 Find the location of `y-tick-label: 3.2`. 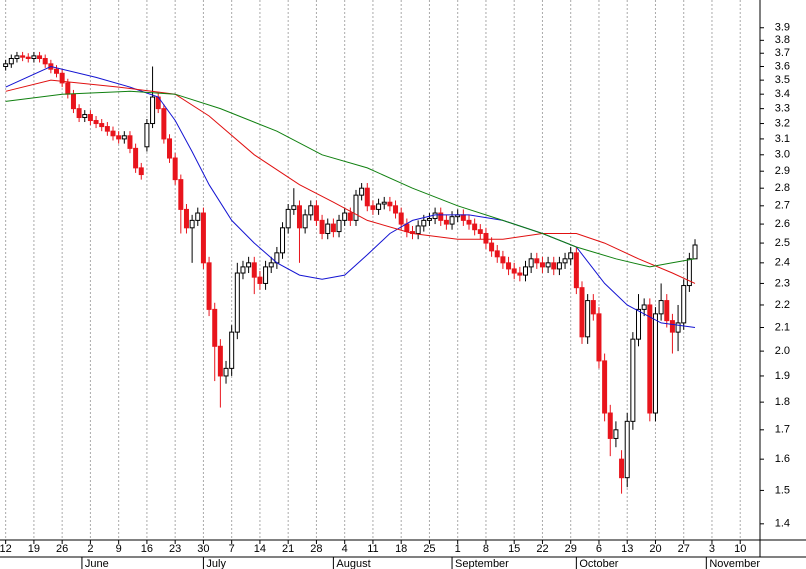

y-tick-label: 3.2 is located at coordinates (782, 123).